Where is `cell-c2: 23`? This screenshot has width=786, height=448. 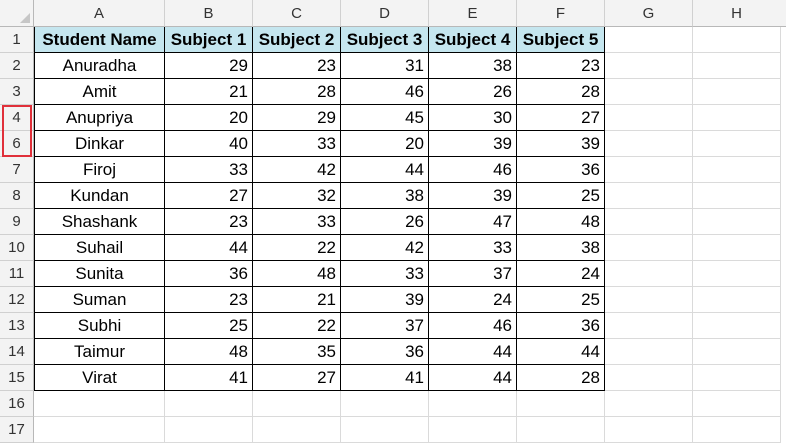
cell-c2: 23 is located at coordinates (297, 66).